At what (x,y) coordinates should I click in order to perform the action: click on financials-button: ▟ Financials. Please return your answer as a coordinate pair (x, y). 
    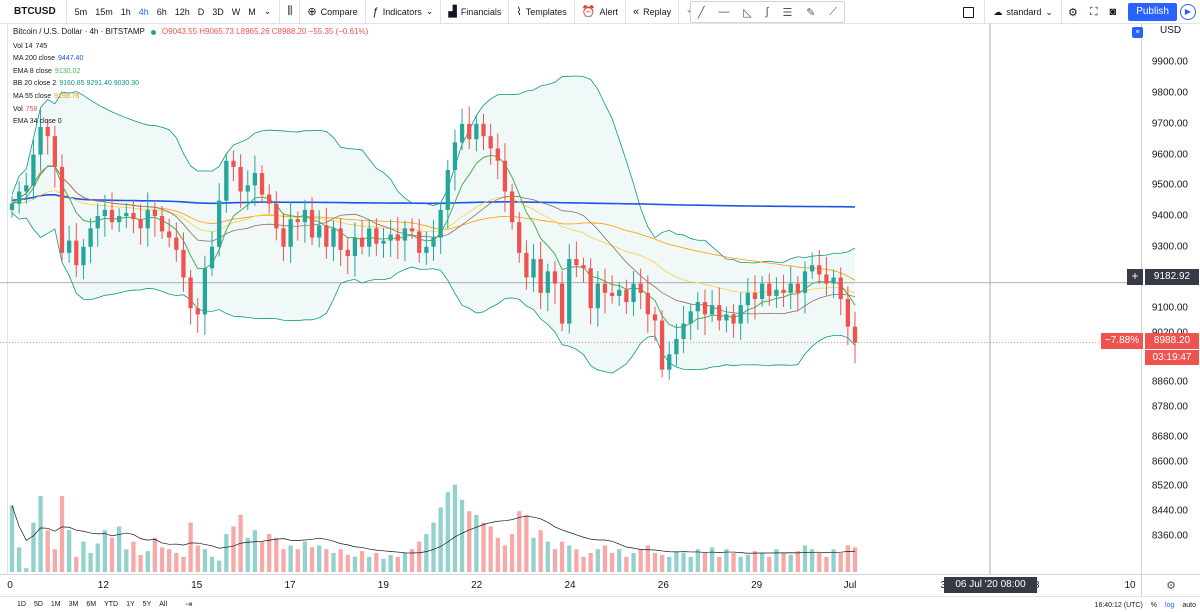
    Looking at the image, I should click on (475, 12).